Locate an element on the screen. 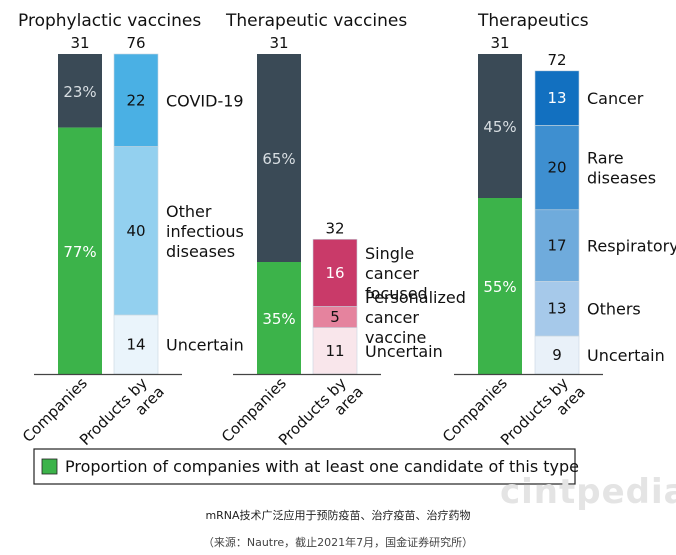  companies-percent-label: 77% is located at coordinates (79, 252).